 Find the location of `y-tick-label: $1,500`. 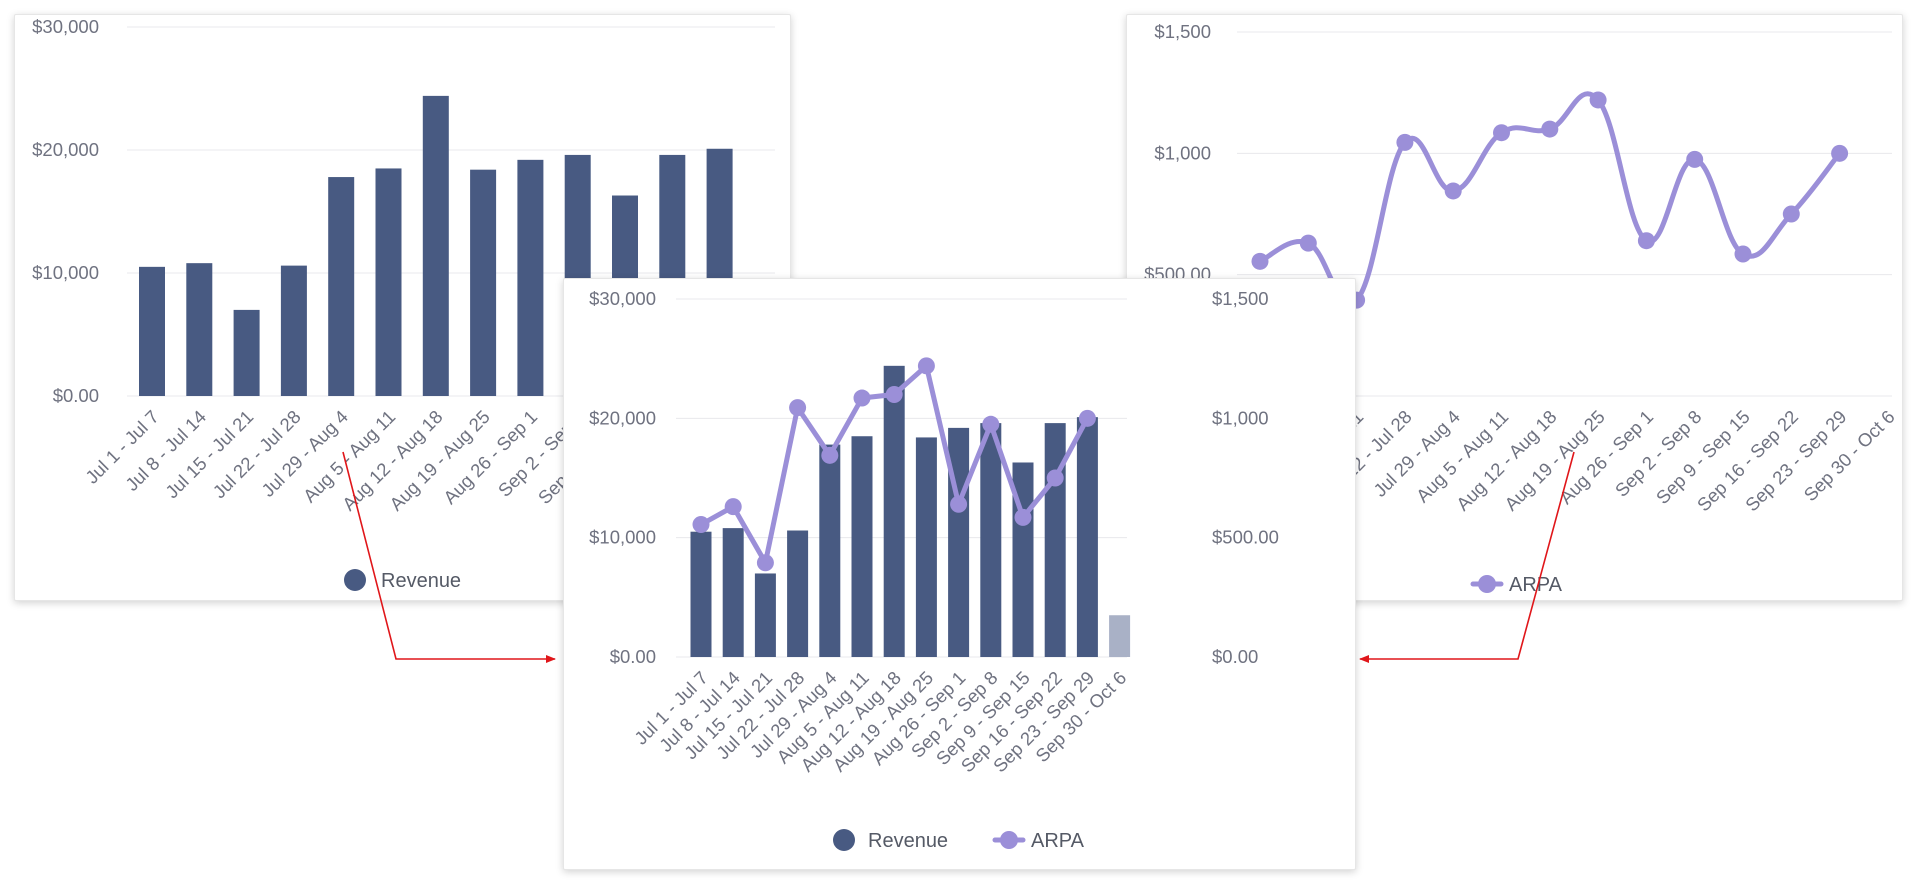

y-tick-label: $1,500 is located at coordinates (1182, 31).